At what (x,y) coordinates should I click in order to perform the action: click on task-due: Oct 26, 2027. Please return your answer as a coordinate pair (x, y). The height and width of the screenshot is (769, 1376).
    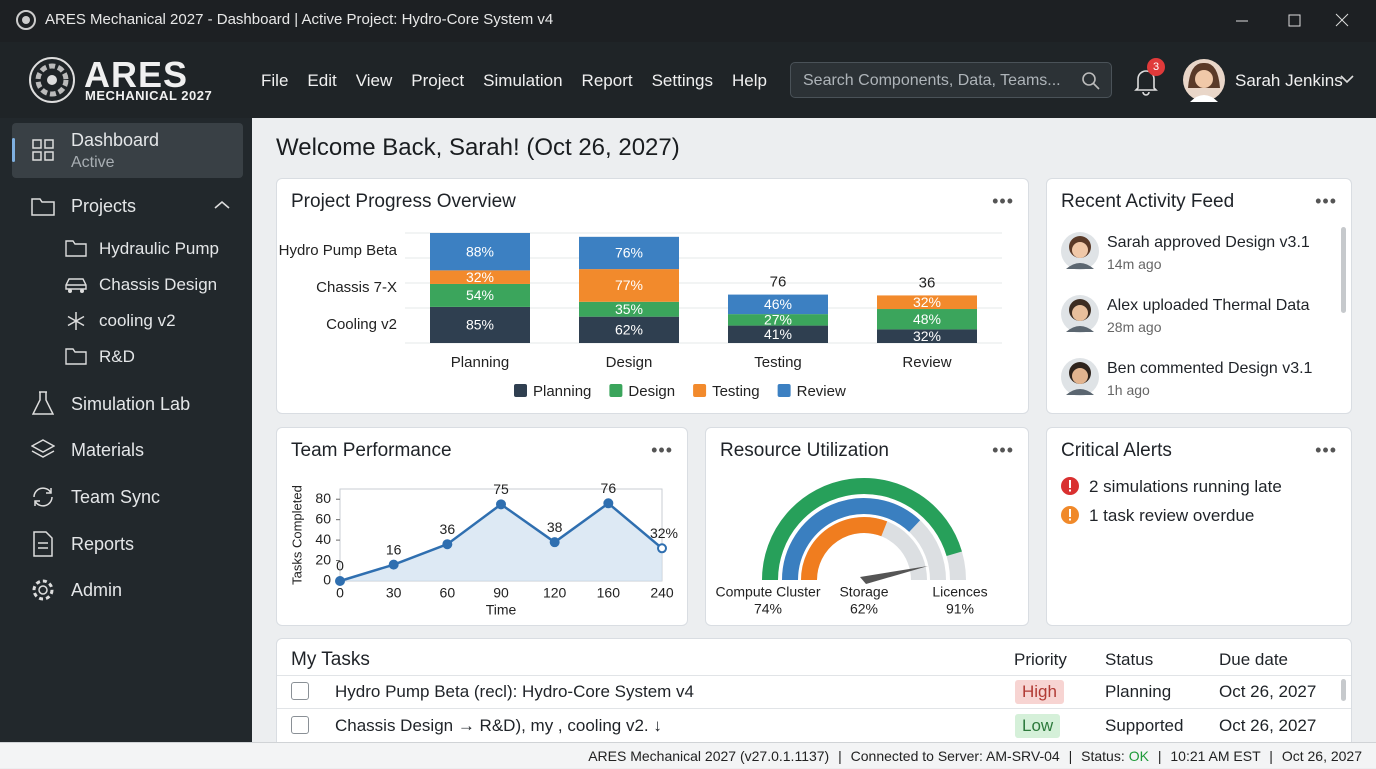
    Looking at the image, I should click on (1268, 725).